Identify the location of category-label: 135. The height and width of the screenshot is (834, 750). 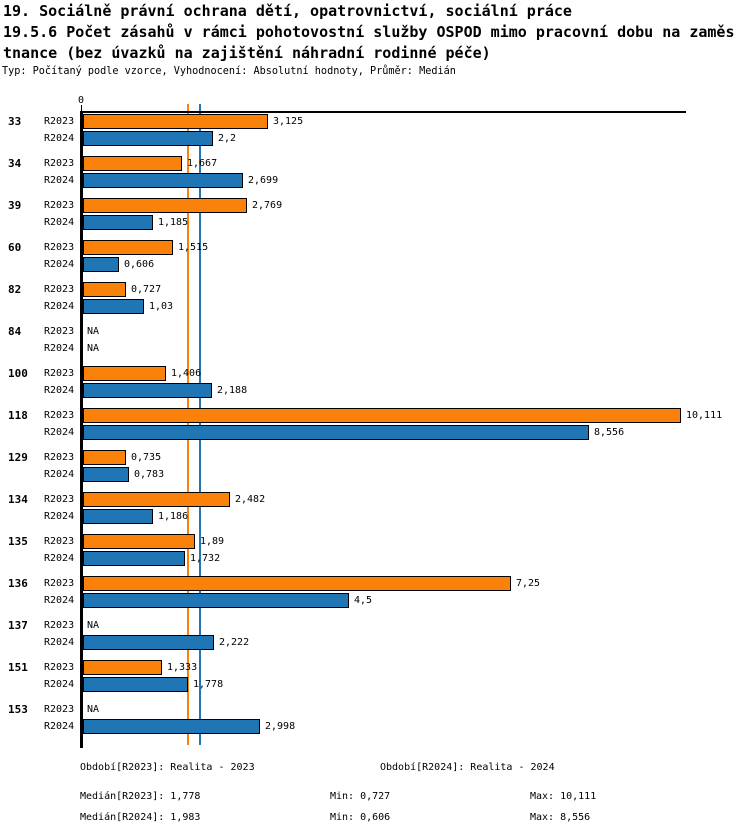
(18, 541).